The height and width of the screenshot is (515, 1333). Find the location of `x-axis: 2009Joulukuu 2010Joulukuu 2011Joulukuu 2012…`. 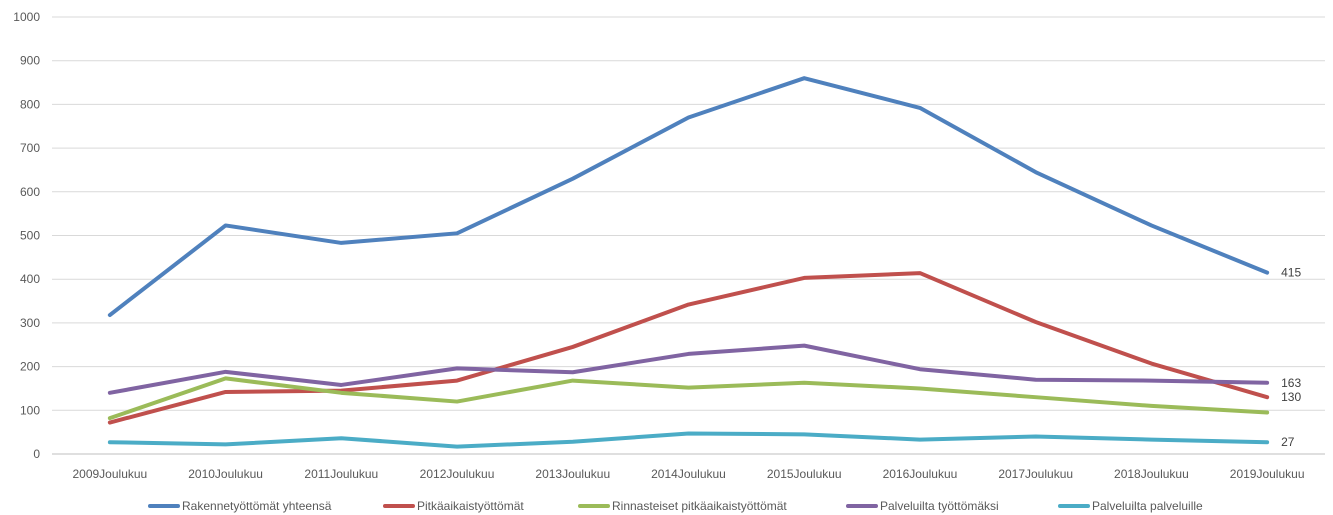

x-axis: 2009Joulukuu 2010Joulukuu 2011Joulukuu 2012… is located at coordinates (688, 474).